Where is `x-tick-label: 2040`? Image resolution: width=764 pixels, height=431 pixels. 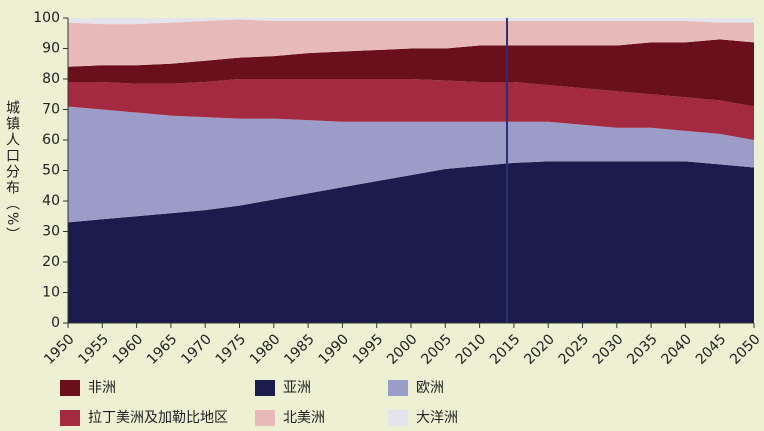 x-tick-label: 2040 is located at coordinates (677, 349).